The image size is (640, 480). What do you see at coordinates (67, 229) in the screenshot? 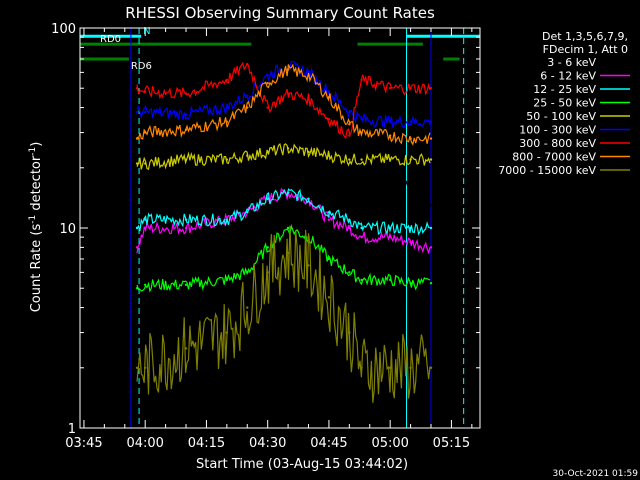
I see `y-tick-label: 10` at bounding box center [67, 229].